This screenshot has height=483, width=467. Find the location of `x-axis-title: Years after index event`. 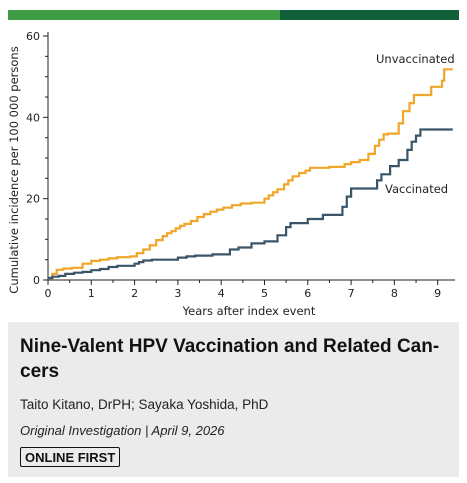

x-axis-title: Years after index event is located at coordinates (249, 311).